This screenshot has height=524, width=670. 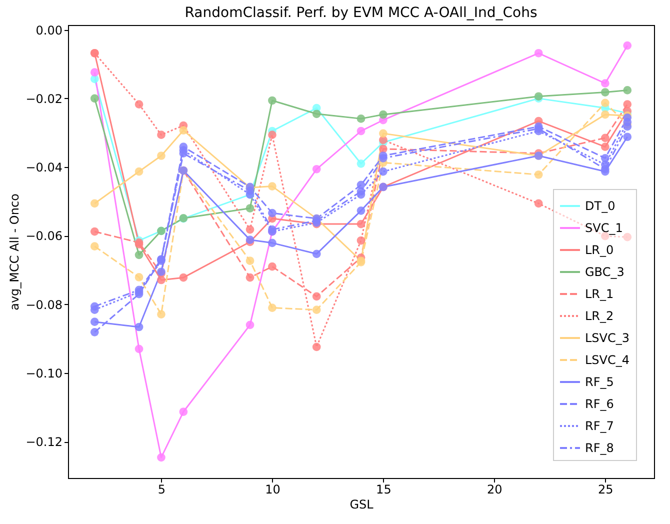 What do you see at coordinates (599, 426) in the screenshot?
I see `legend-label: RF_7` at bounding box center [599, 426].